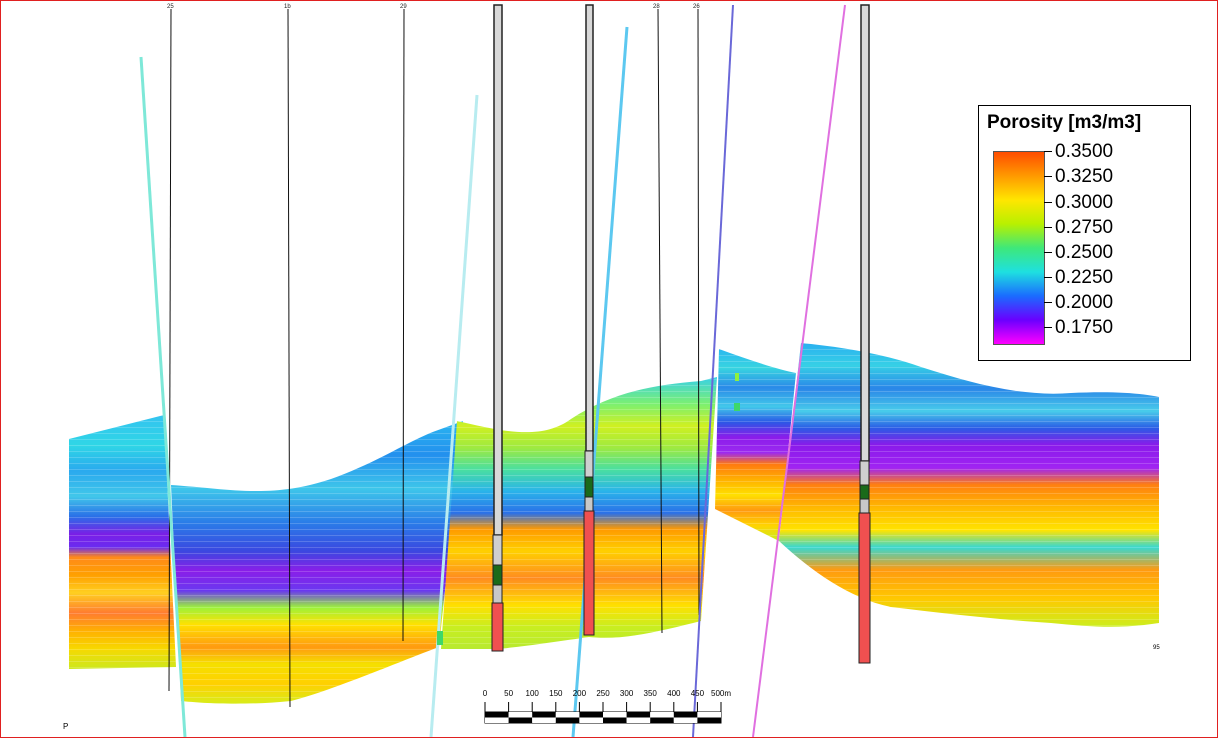 This screenshot has width=1218, height=738. Describe the element at coordinates (403, 7) in the screenshot. I see `well-label-3: 29` at that location.